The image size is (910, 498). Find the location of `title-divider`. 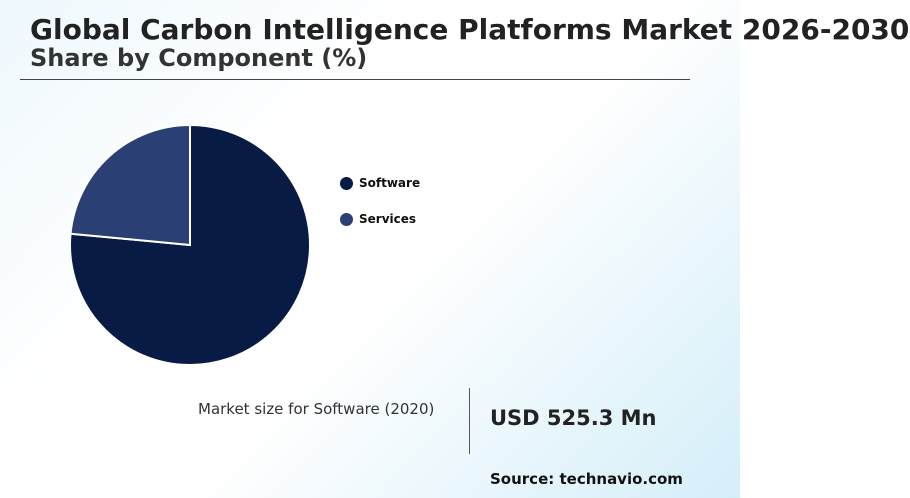

title-divider is located at coordinates (355, 79).